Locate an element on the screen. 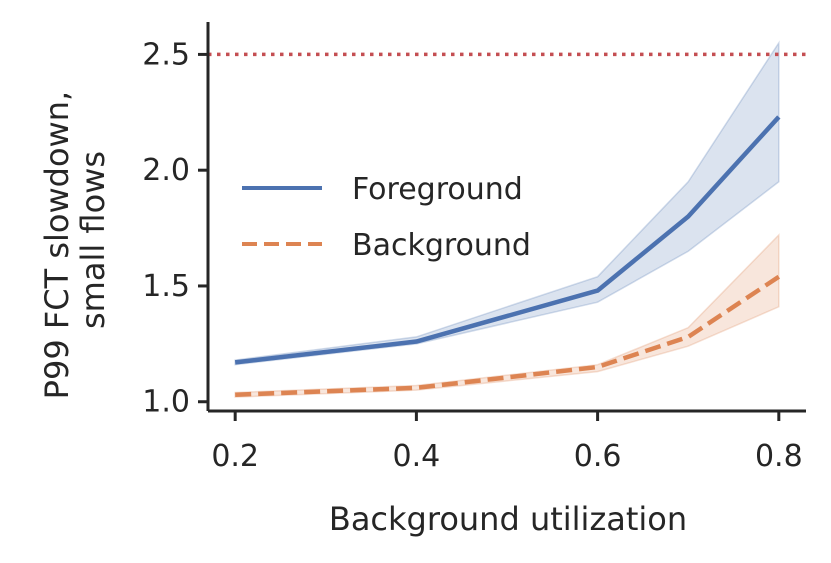  x-tick: 0.2 is located at coordinates (235, 442).